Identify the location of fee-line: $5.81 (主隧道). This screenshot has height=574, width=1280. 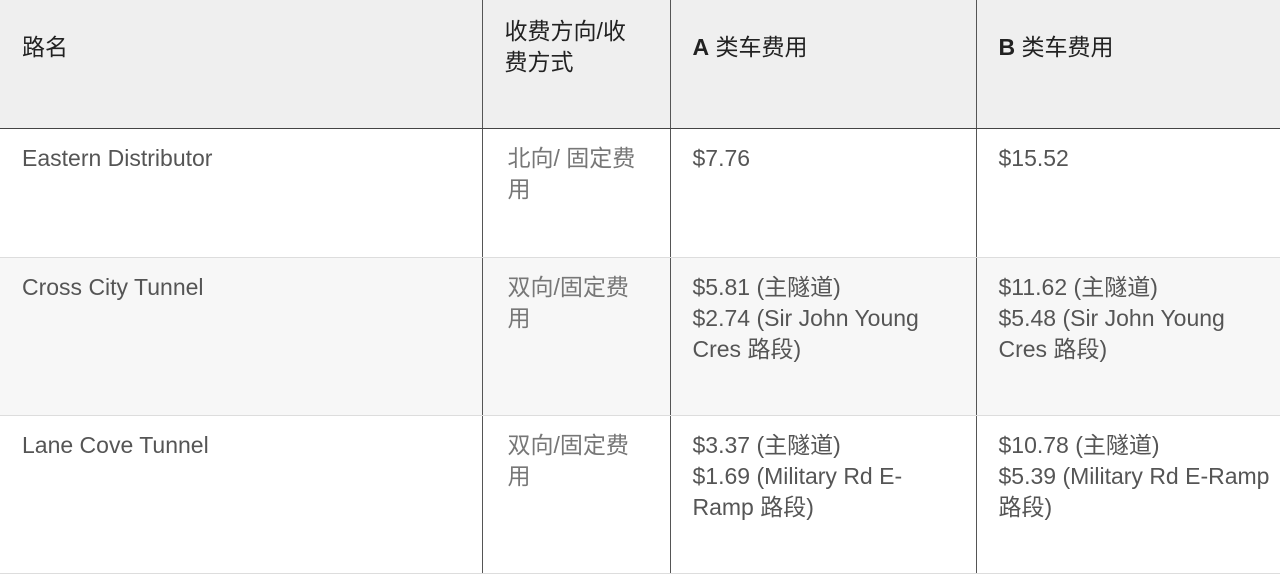
(766, 286).